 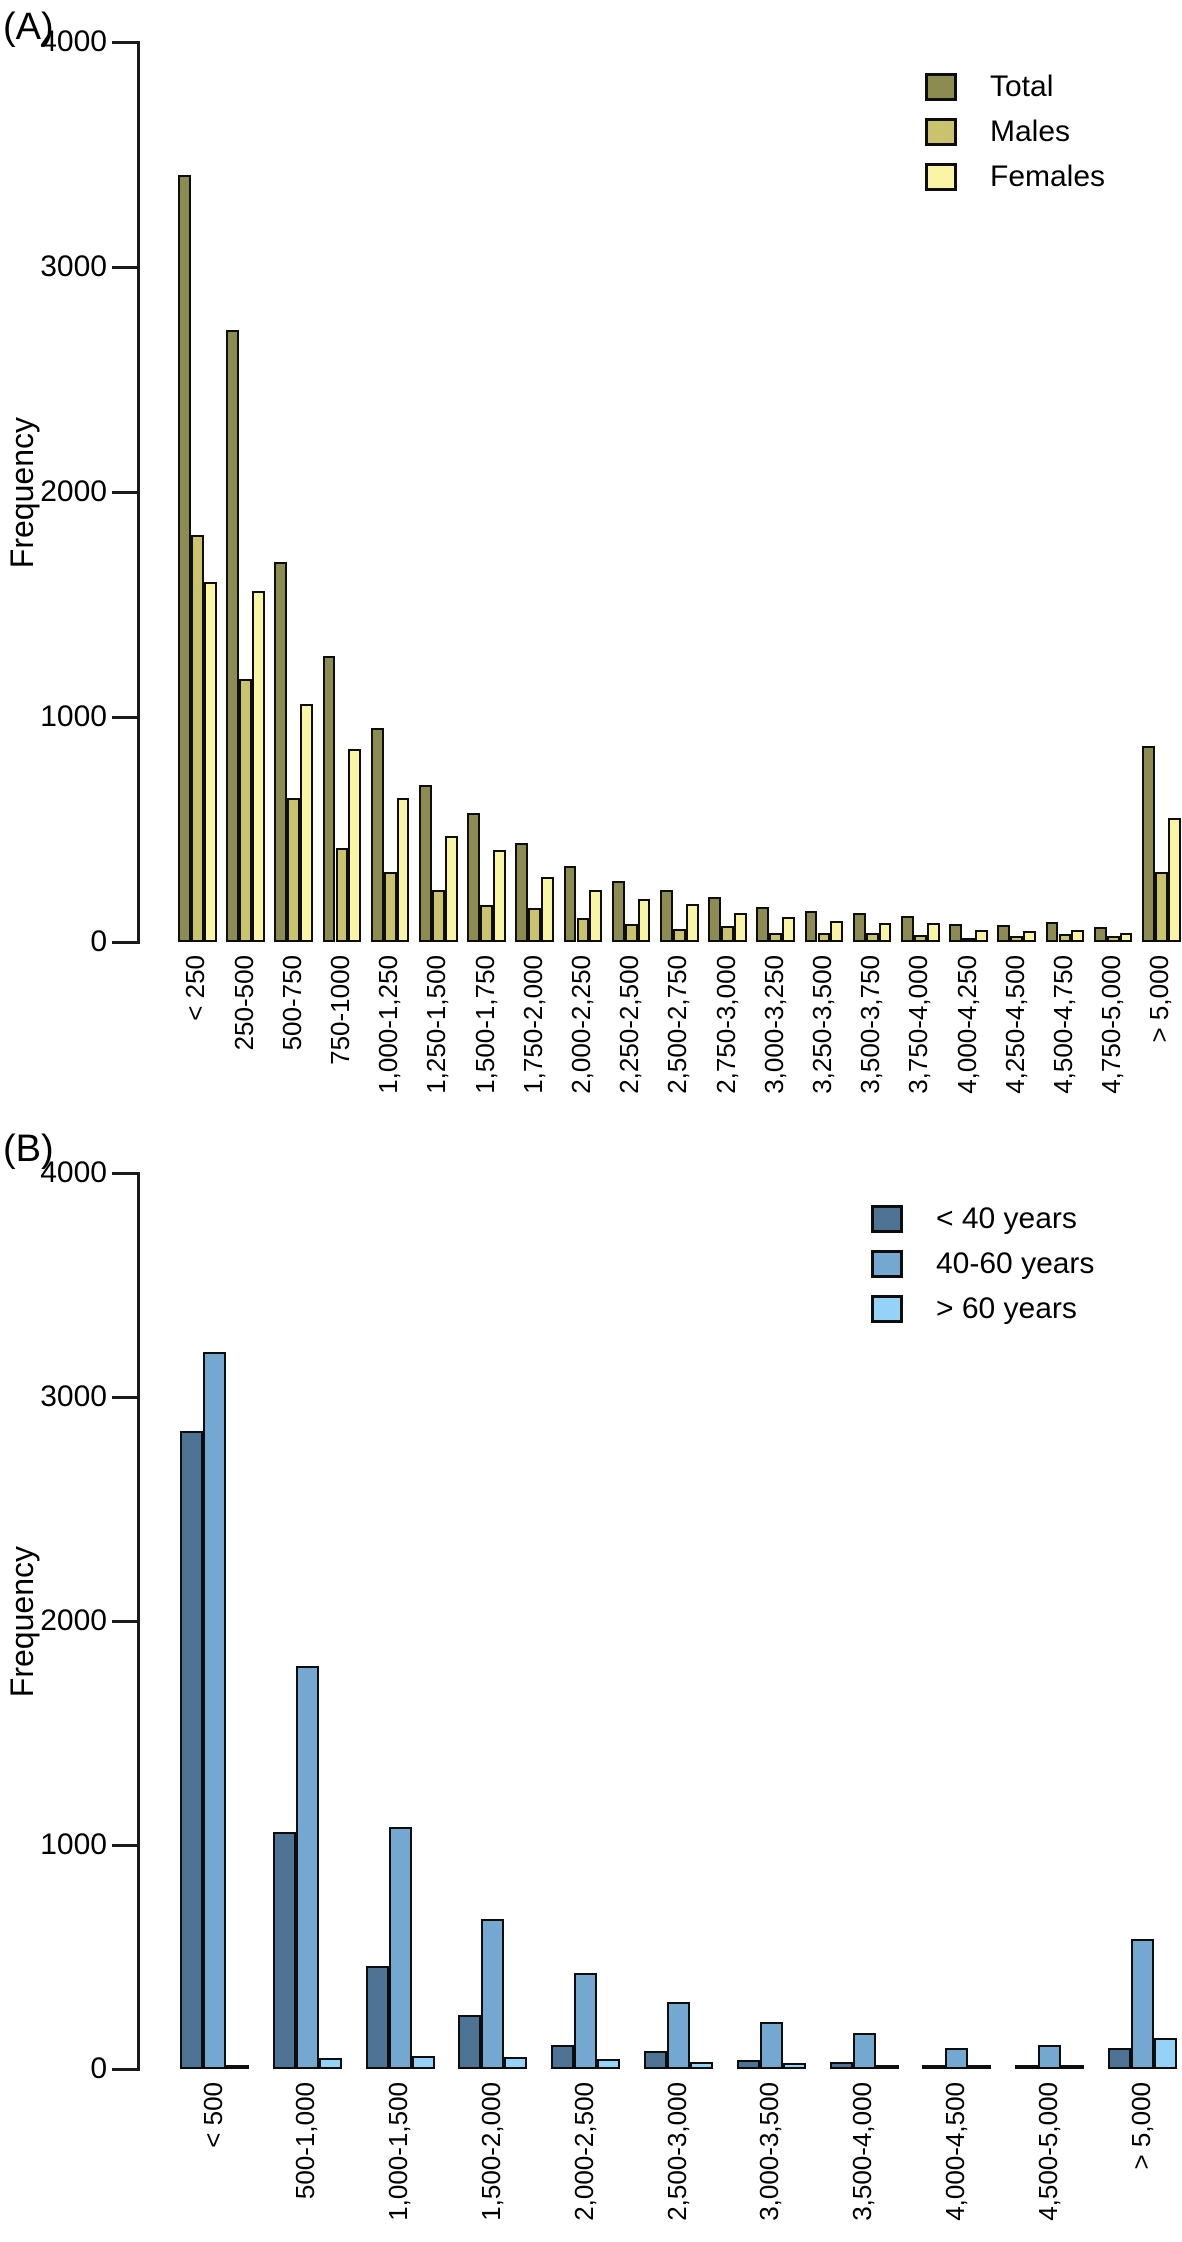 I want to click on legend-row-total: Total, so click(x=1015, y=86).